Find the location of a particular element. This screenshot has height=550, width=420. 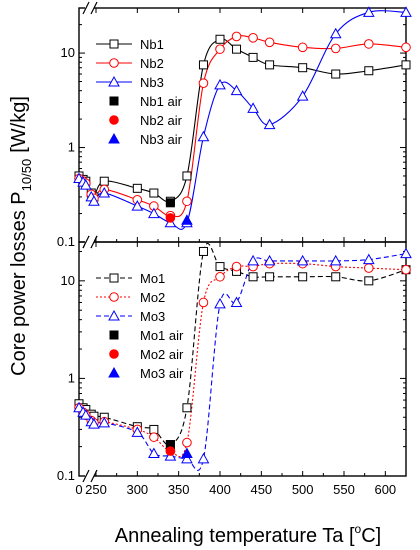

legend-label-mo2: Mo2 is located at coordinates (152, 297).